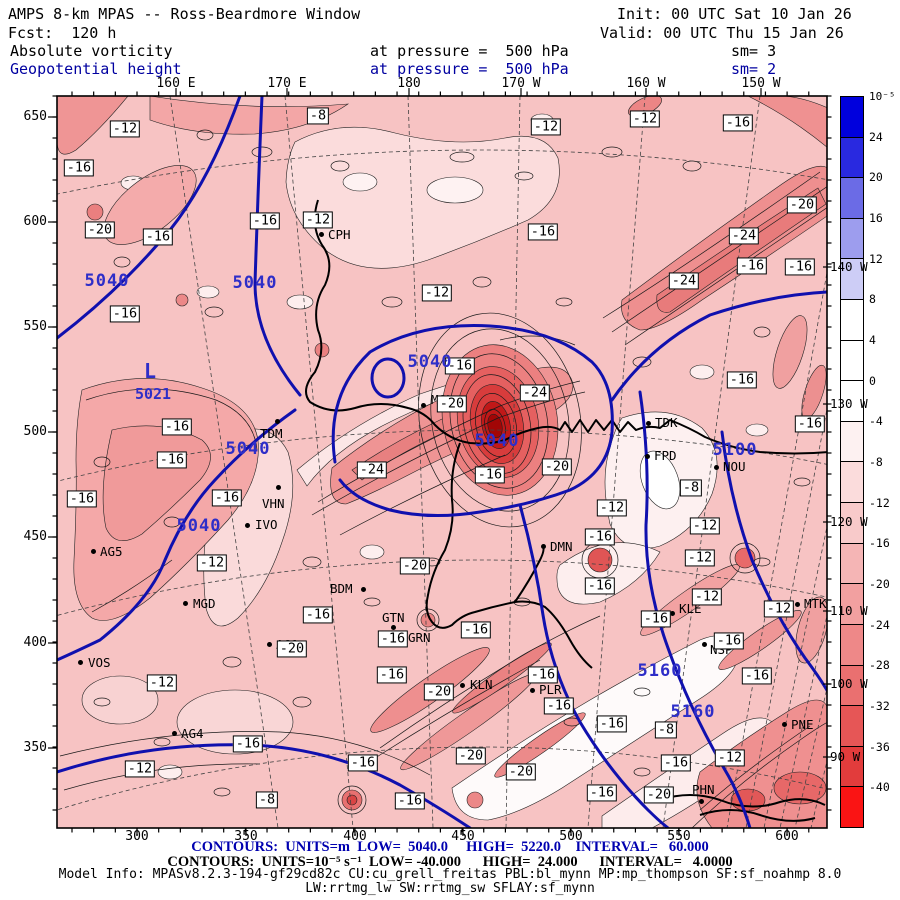 This screenshot has height=900, width=900. What do you see at coordinates (62, 33) in the screenshot?
I see `forecast-hour-label: Fcst: 120 h` at bounding box center [62, 33].